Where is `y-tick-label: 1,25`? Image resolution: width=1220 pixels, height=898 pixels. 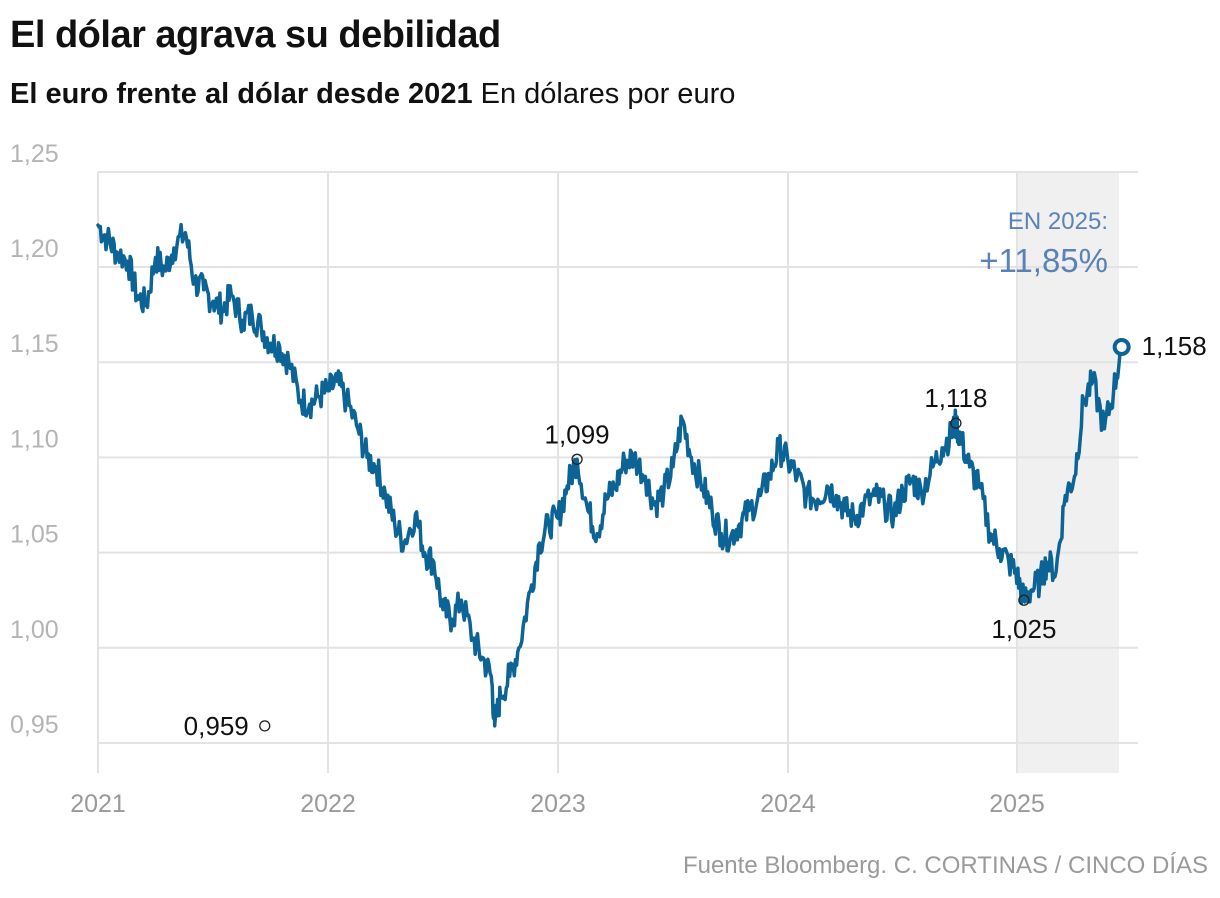
y-tick-label: 1,25 is located at coordinates (34, 154).